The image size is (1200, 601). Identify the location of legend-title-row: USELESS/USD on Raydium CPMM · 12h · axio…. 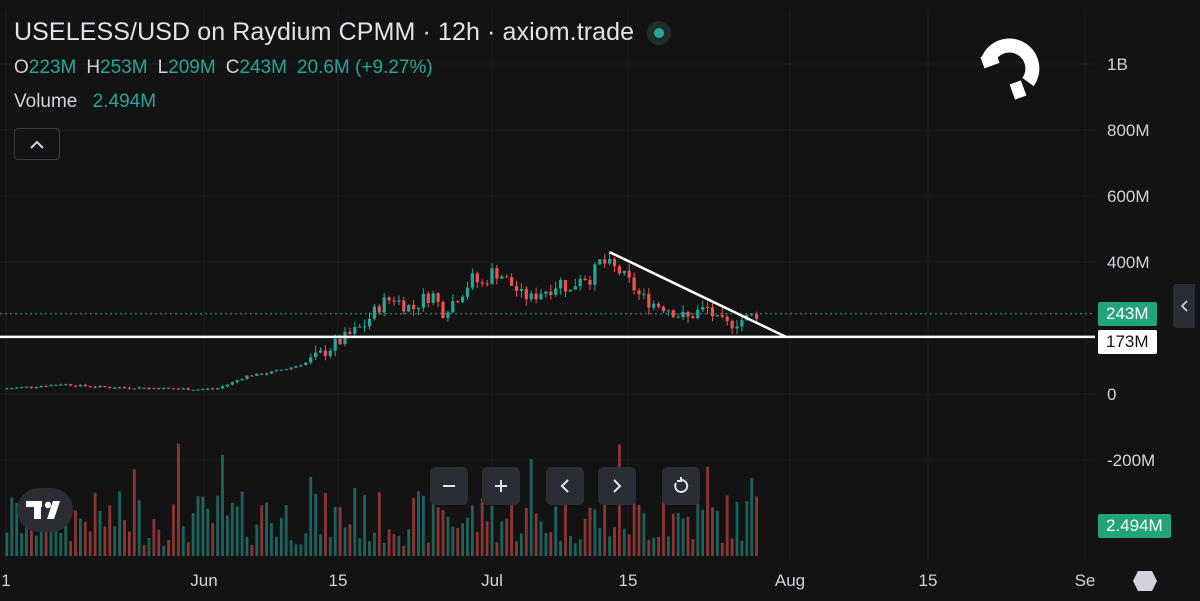
(339, 32).